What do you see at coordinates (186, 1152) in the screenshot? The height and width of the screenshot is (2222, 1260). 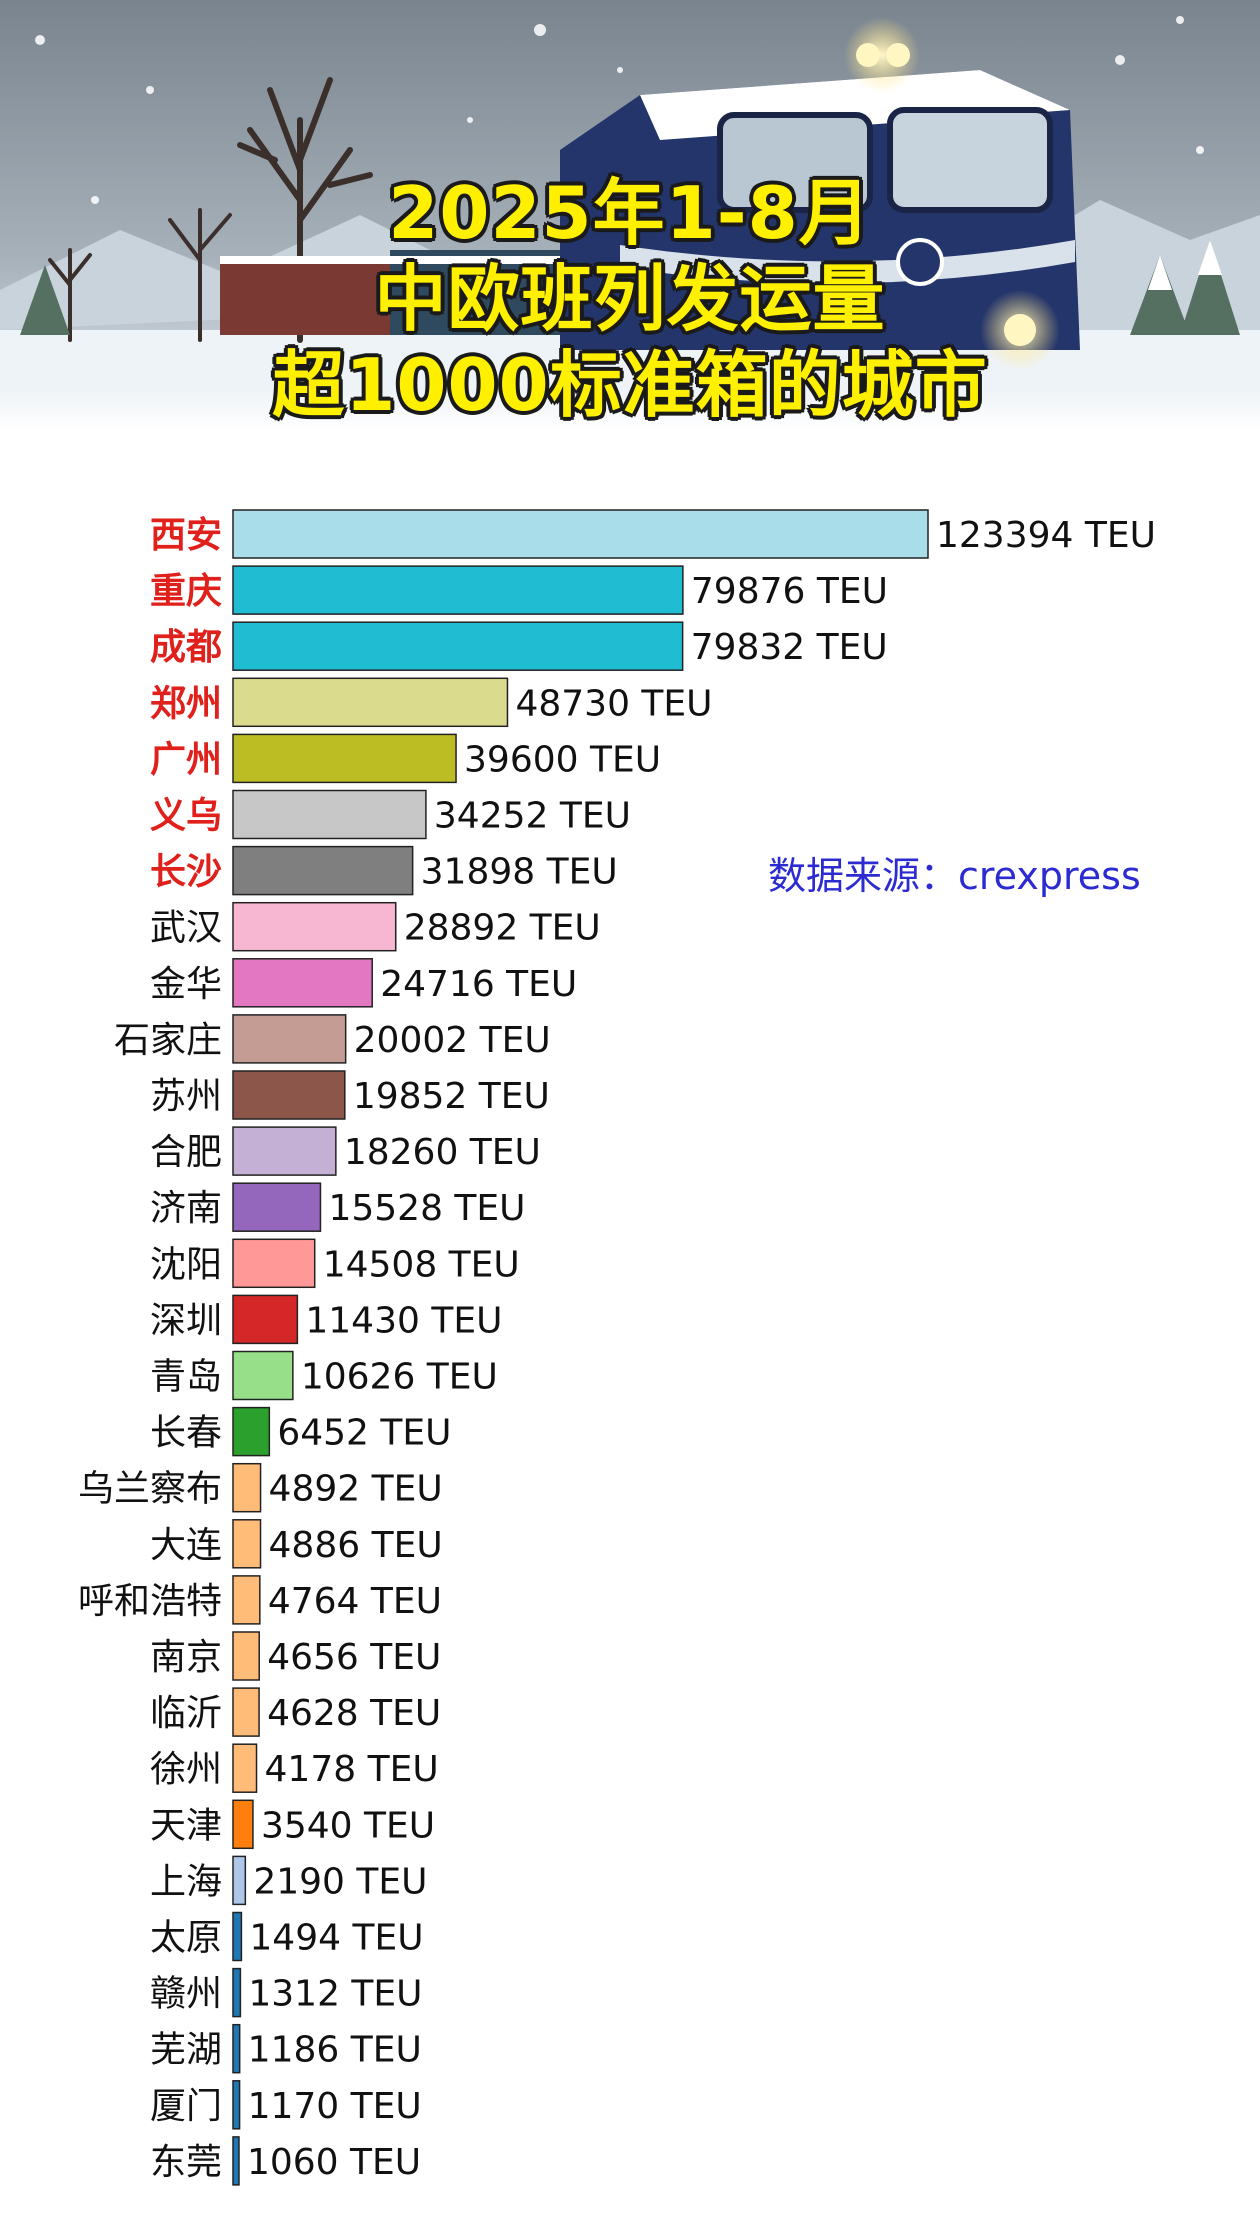 I see `category-label: 合肥` at bounding box center [186, 1152].